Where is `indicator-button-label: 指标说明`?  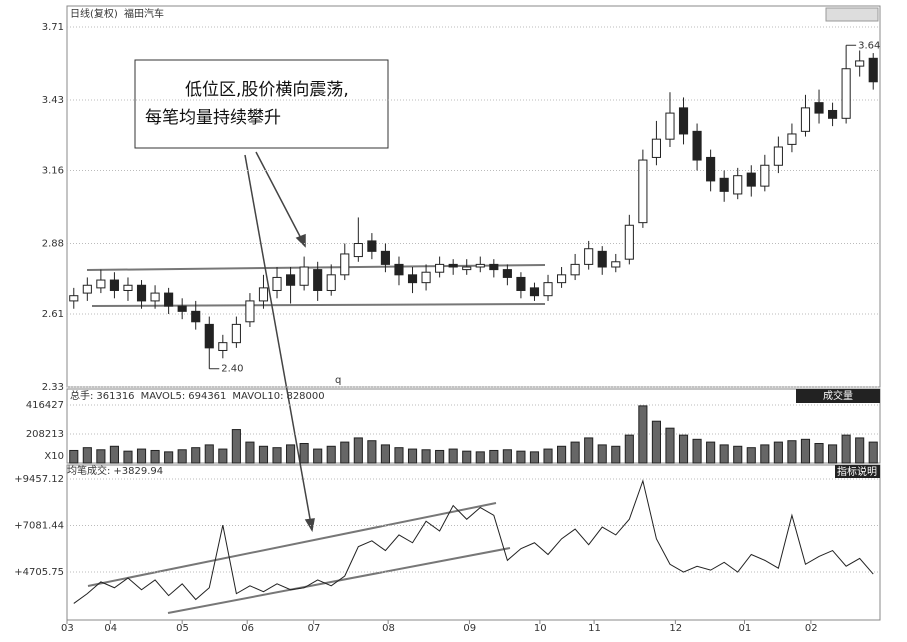 indicator-button-label: 指标说明 is located at coordinates (857, 471).